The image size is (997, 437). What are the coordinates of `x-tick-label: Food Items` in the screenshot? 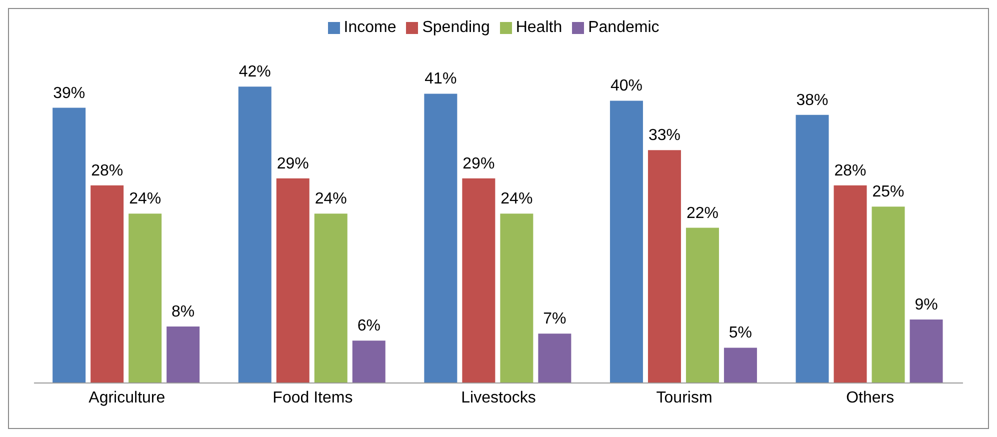 It's located at (312, 397).